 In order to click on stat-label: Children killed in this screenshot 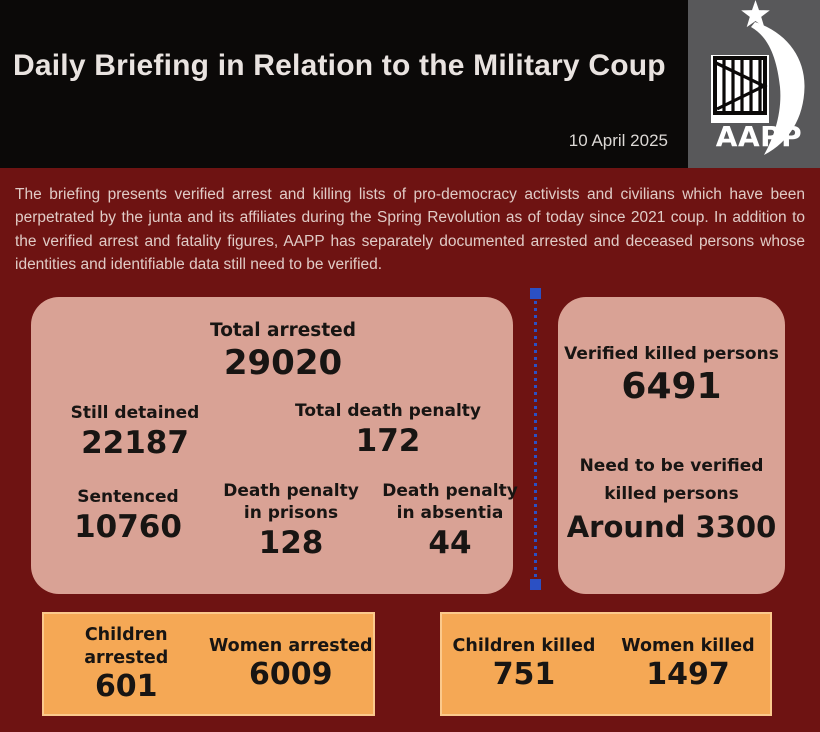, I will do `click(524, 646)`.